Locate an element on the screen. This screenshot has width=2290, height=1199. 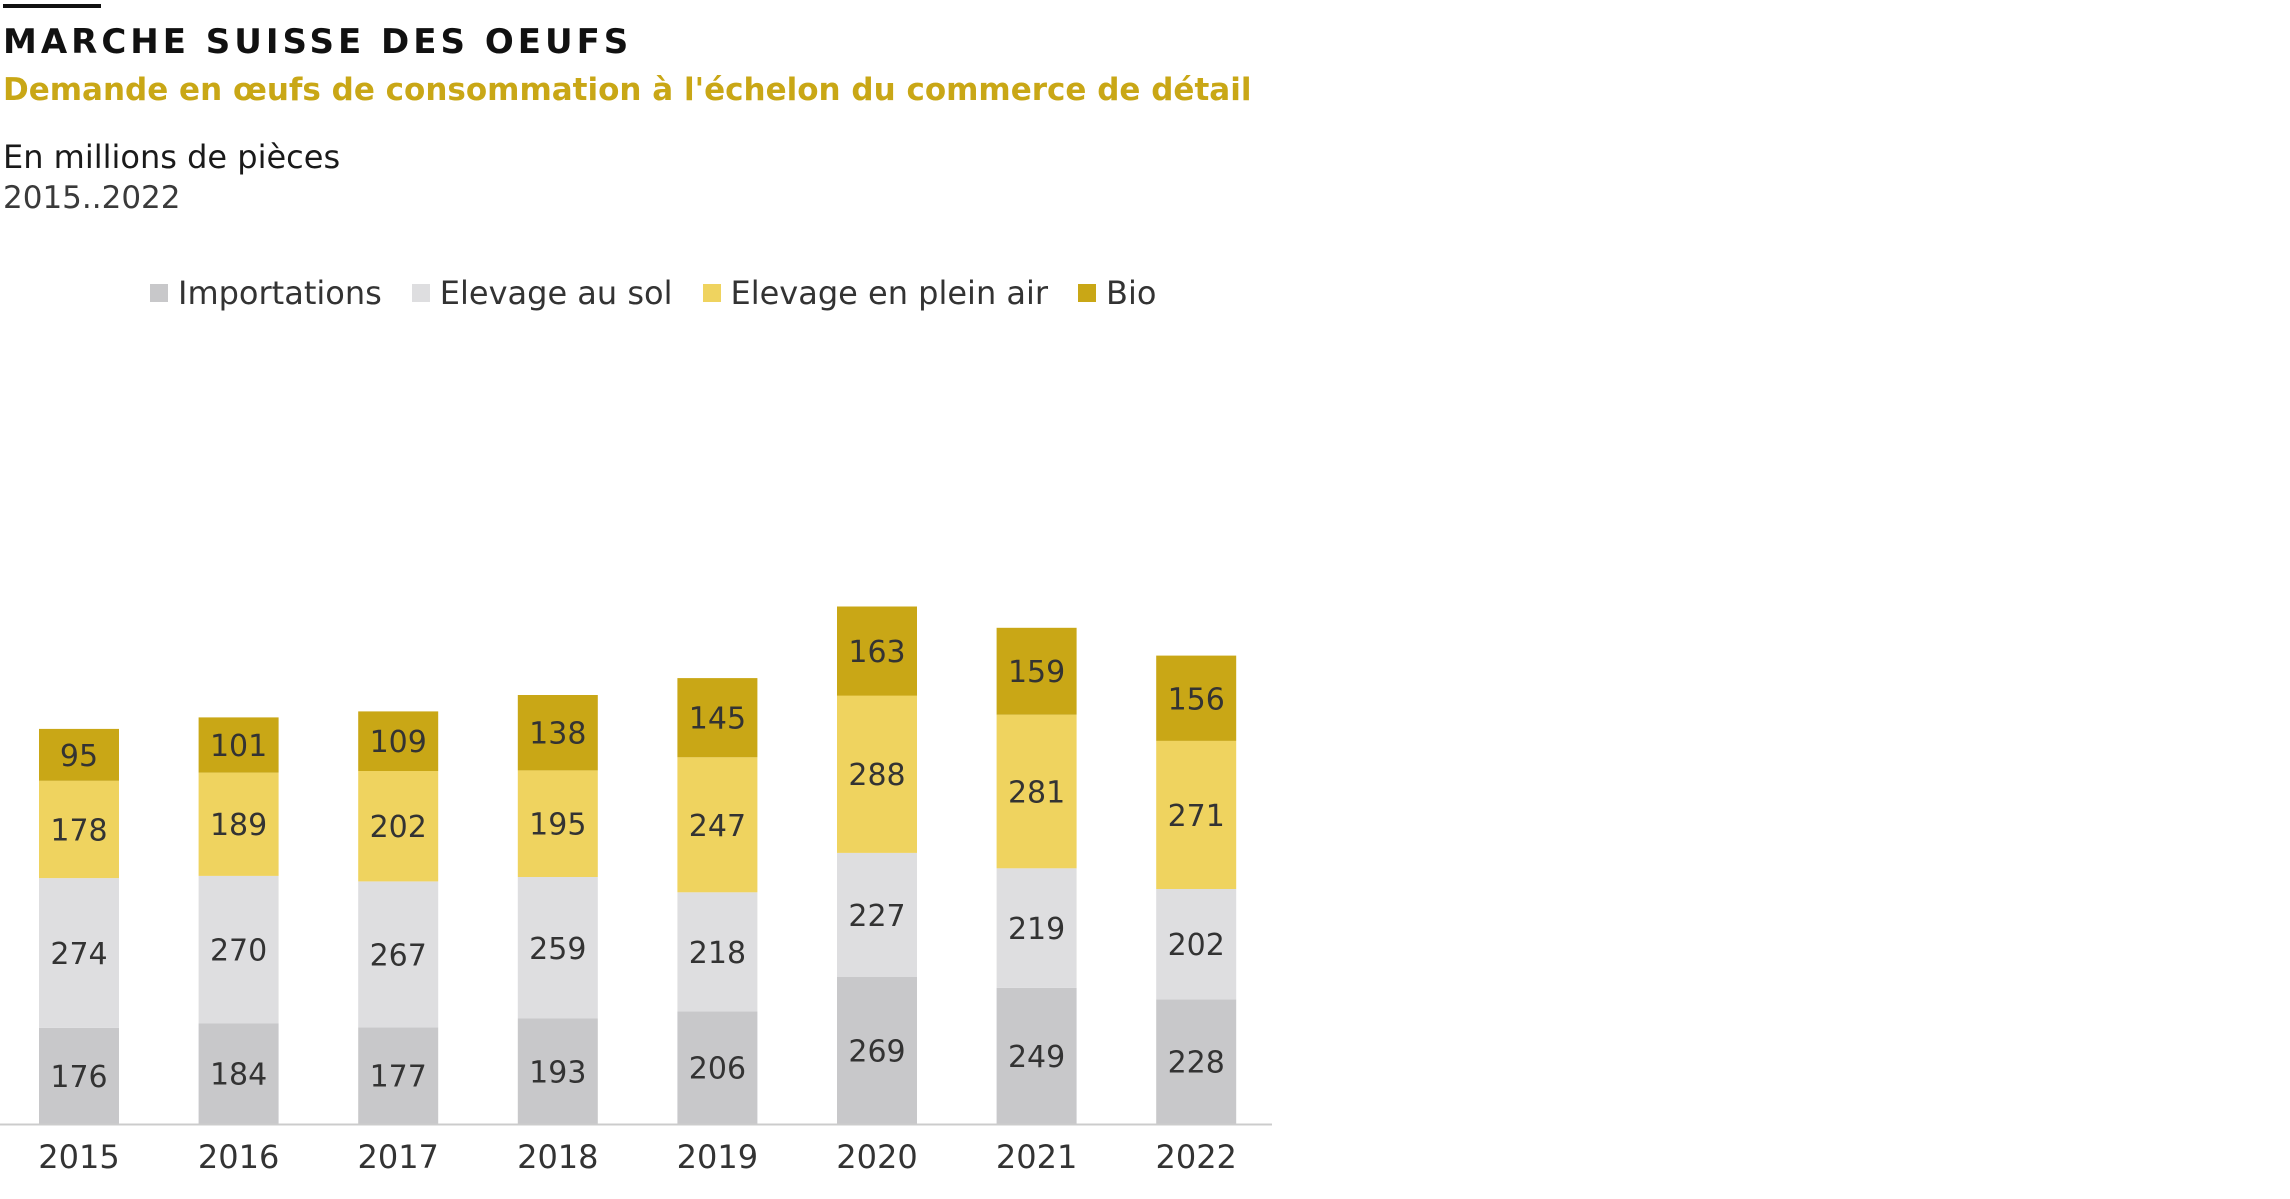
bar-elevage-en-plein-air-2019 is located at coordinates (717, 825).